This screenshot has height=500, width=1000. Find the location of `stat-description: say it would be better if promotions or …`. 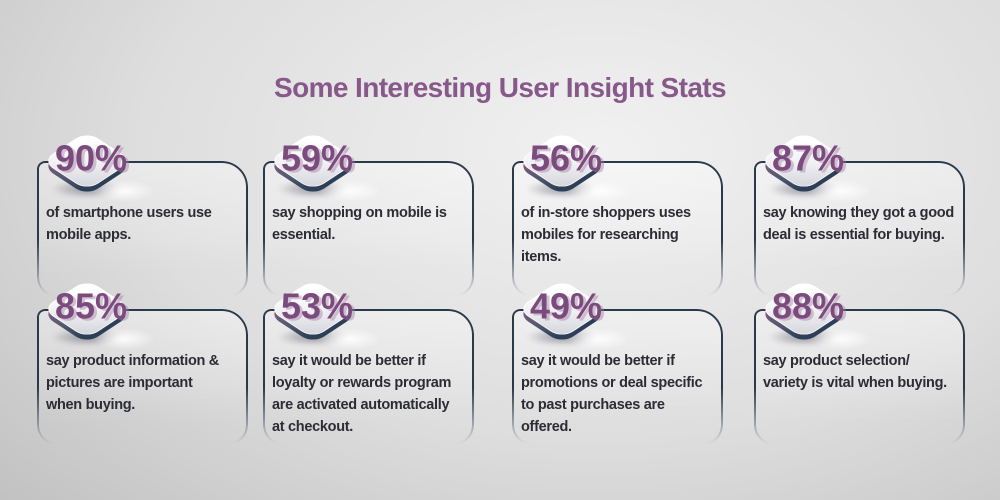

stat-description: say it would be better if promotions or … is located at coordinates (612, 394).